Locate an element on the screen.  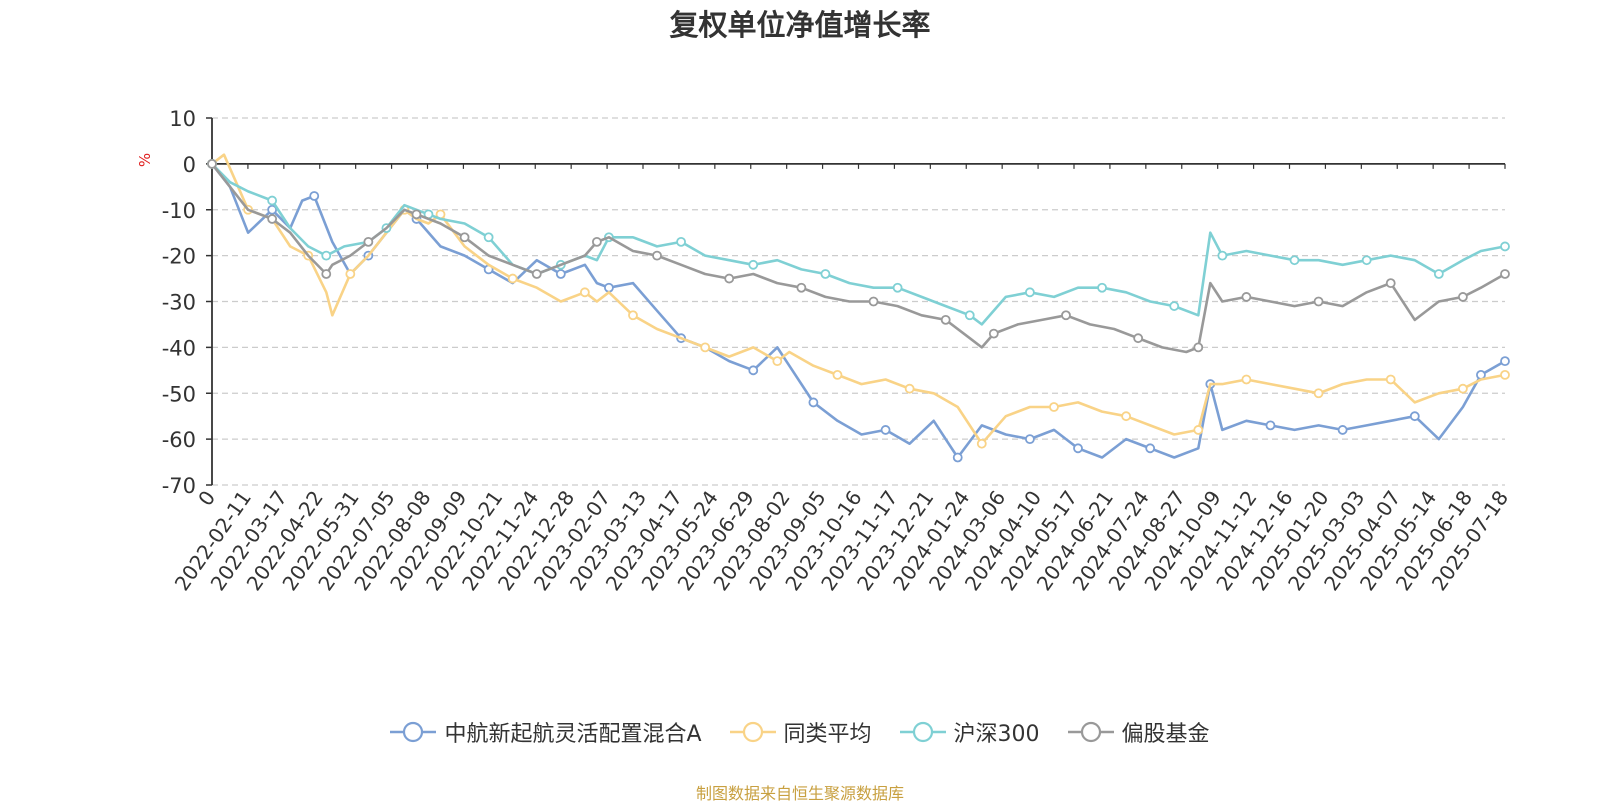
legend-item: 沪深300 is located at coordinates (969, 732).